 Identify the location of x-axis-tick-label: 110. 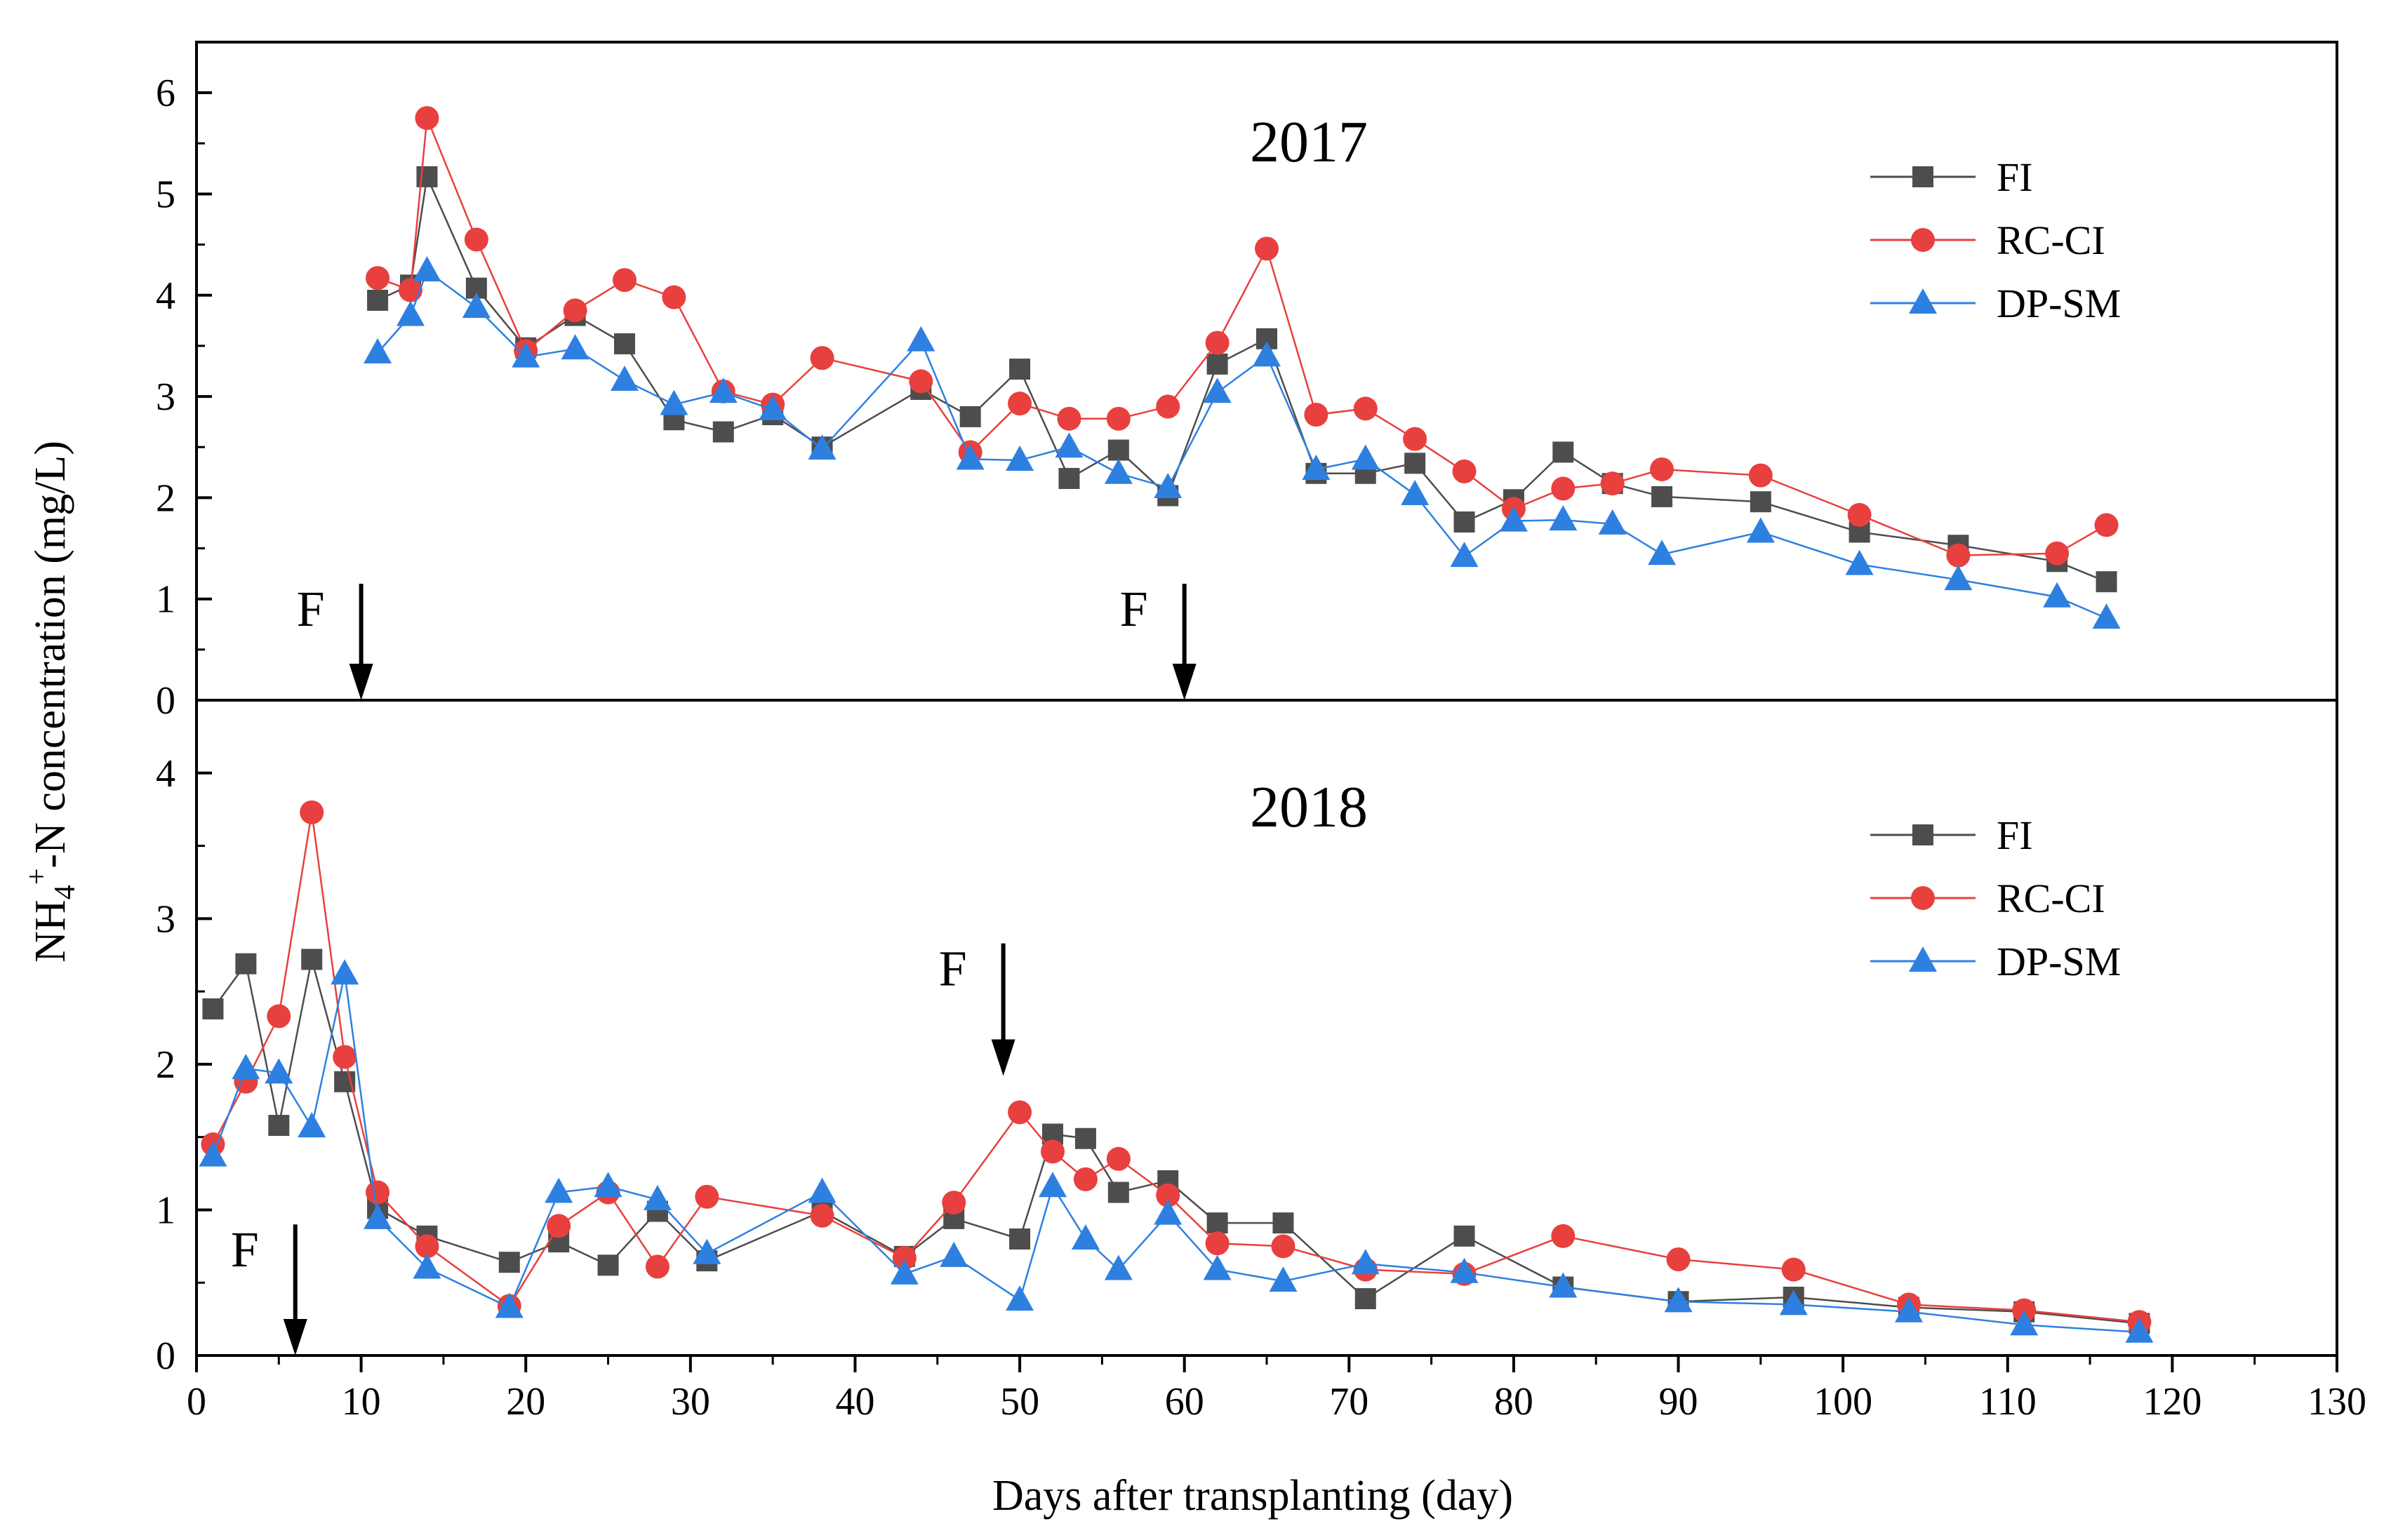
(2008, 1402).